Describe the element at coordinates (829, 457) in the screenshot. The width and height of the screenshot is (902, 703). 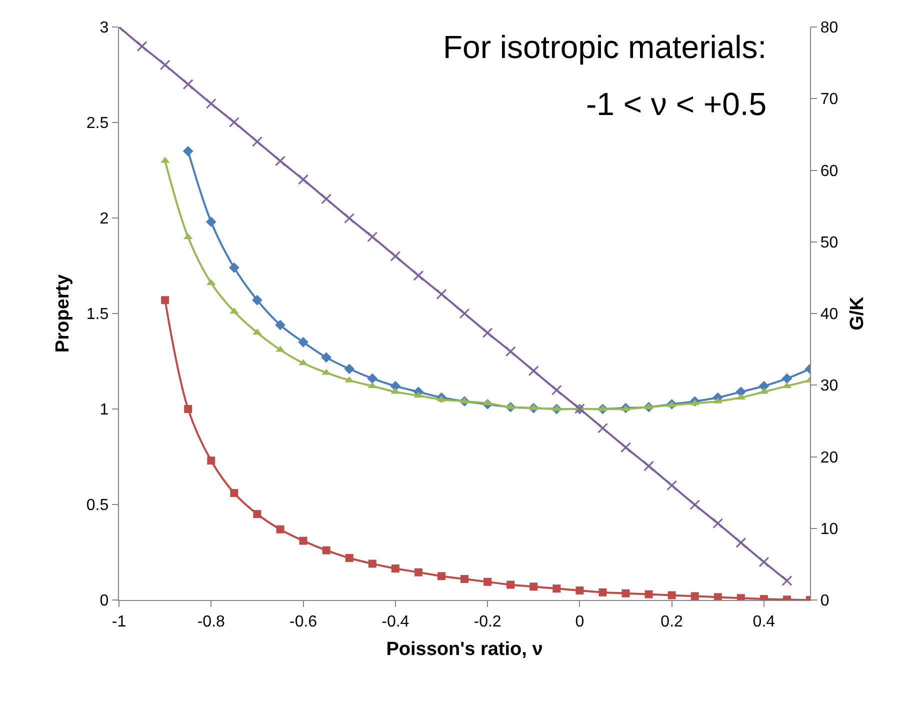
I see `y2-tick-label: 20` at that location.